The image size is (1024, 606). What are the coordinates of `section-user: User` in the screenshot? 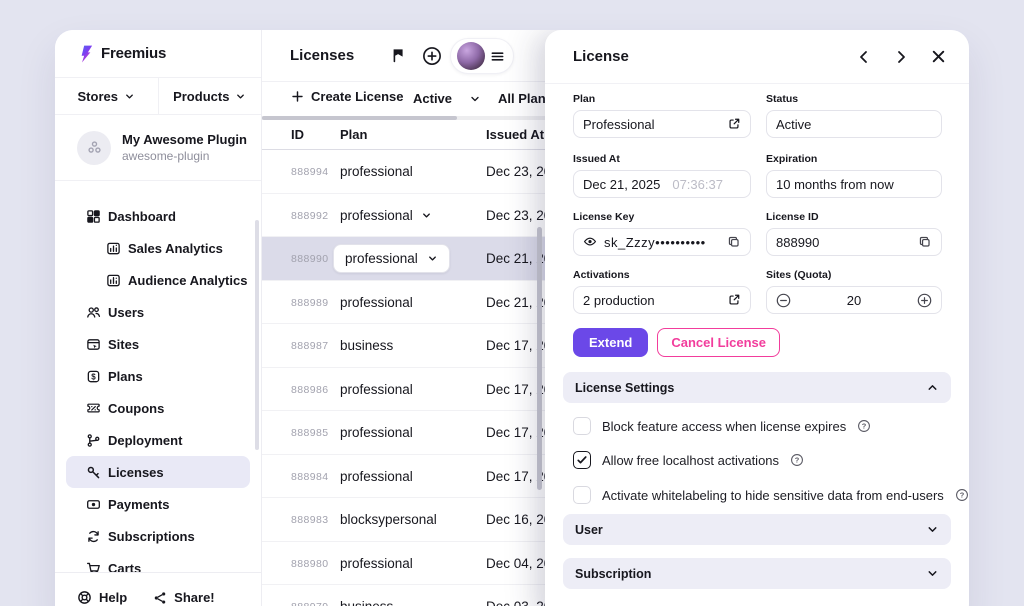 It's located at (757, 529).